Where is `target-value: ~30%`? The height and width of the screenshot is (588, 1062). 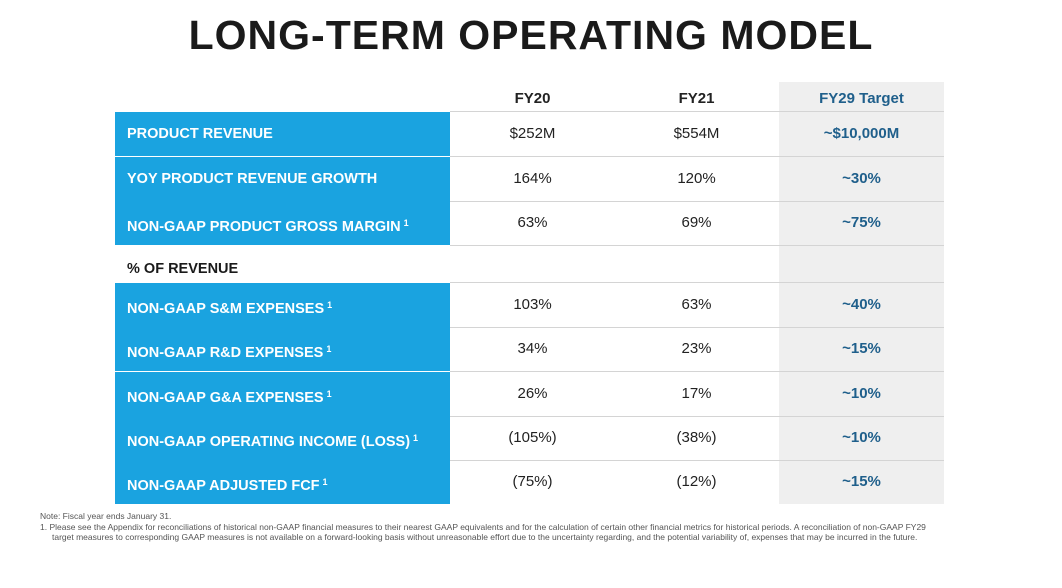 target-value: ~30% is located at coordinates (861, 178).